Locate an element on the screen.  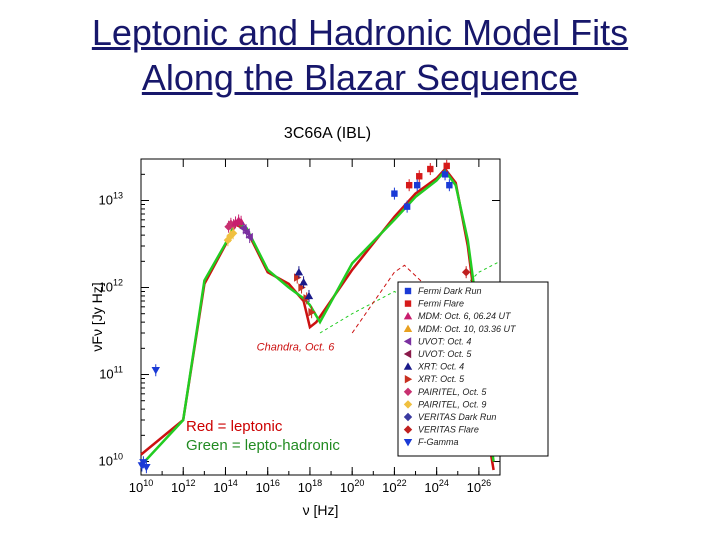
legend-label: F-Gamma is located at coordinates (438, 442).